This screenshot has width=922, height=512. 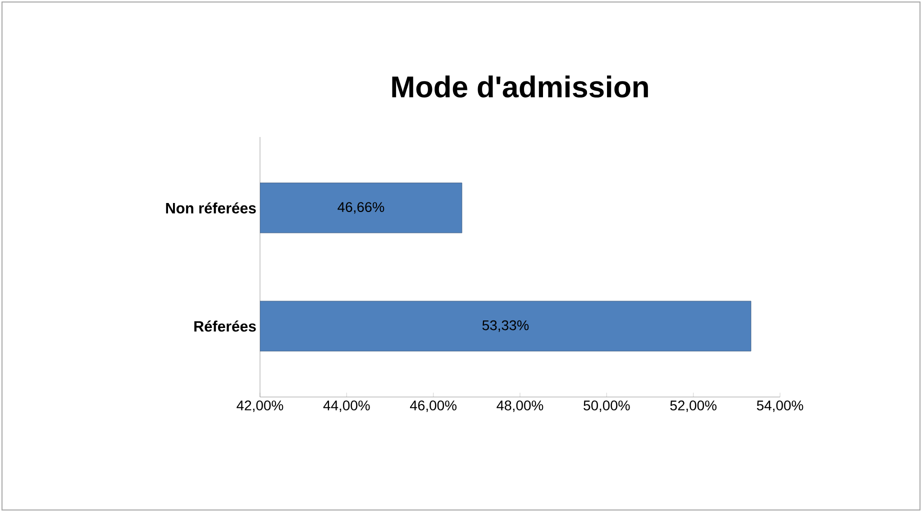 What do you see at coordinates (225, 326) in the screenshot?
I see `y-tick-label: Réferées` at bounding box center [225, 326].